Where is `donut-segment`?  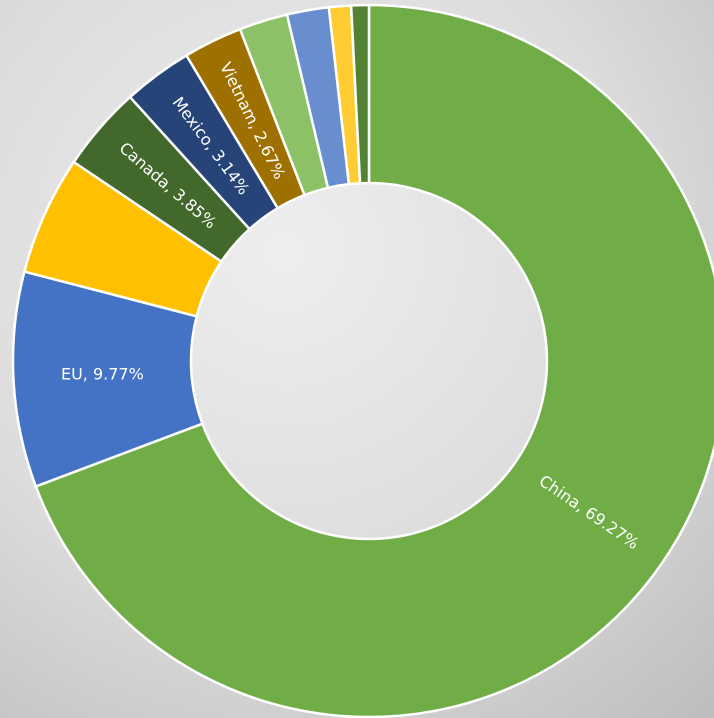 donut-segment is located at coordinates (360, 94).